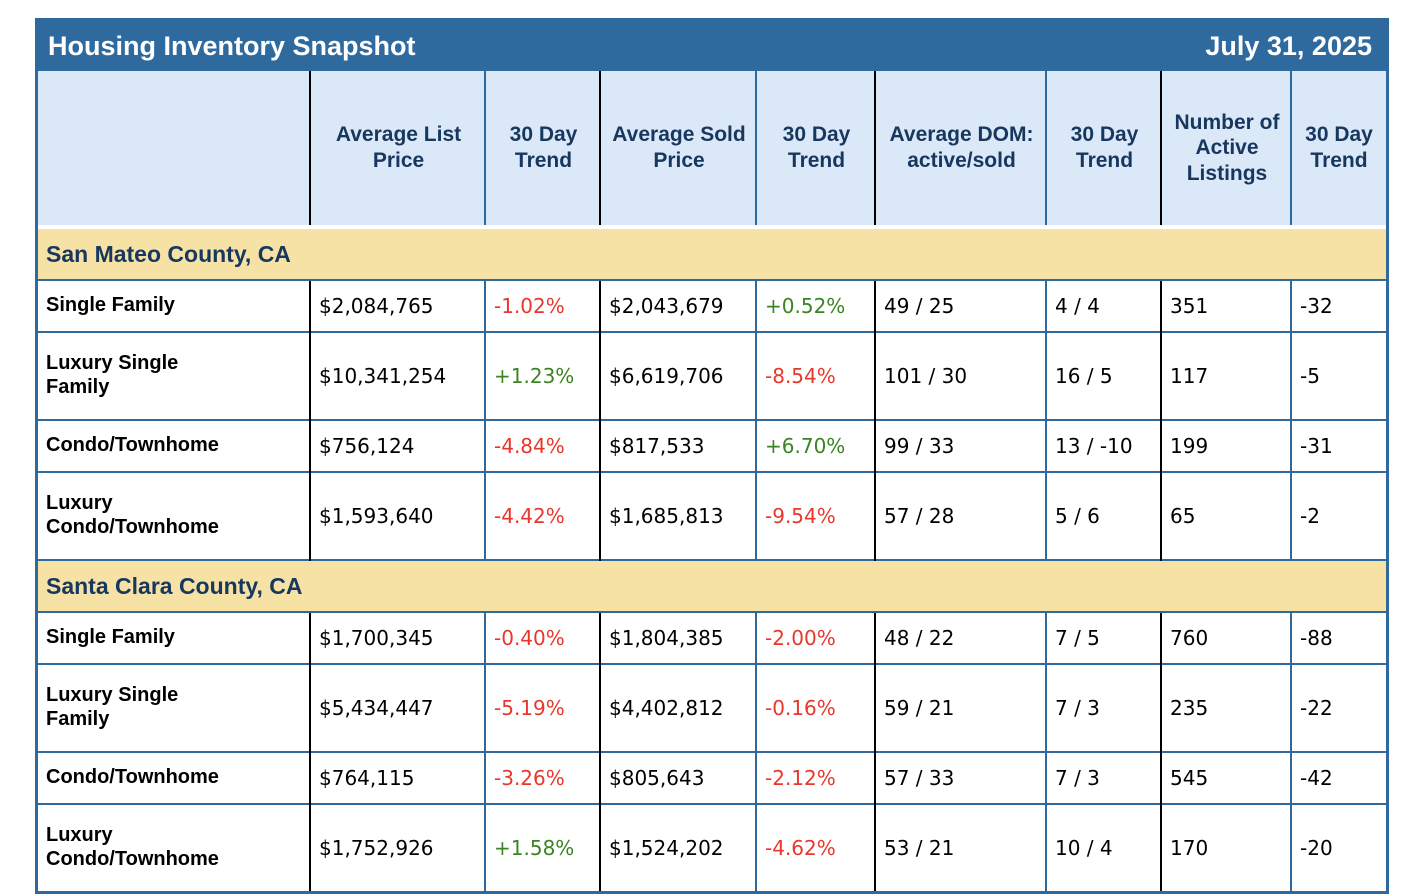 The height and width of the screenshot is (894, 1410). Describe the element at coordinates (542, 445) in the screenshot. I see `list-trend-cell: -4.84%` at that location.